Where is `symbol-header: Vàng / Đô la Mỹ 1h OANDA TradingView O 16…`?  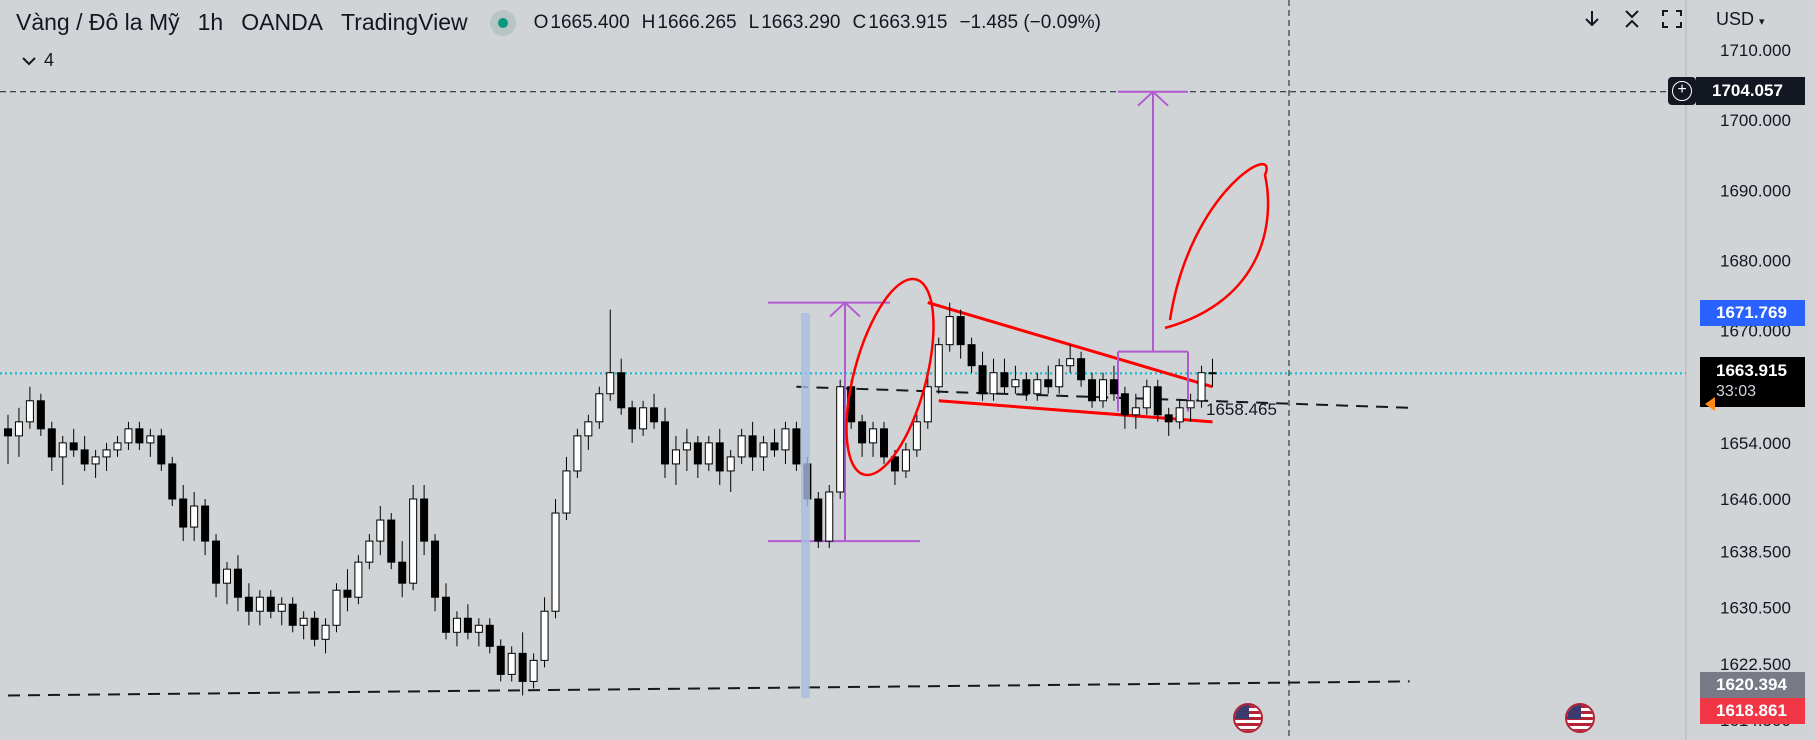 symbol-header: Vàng / Đô la Mỹ 1h OANDA TradingView O 16… is located at coordinates (558, 22).